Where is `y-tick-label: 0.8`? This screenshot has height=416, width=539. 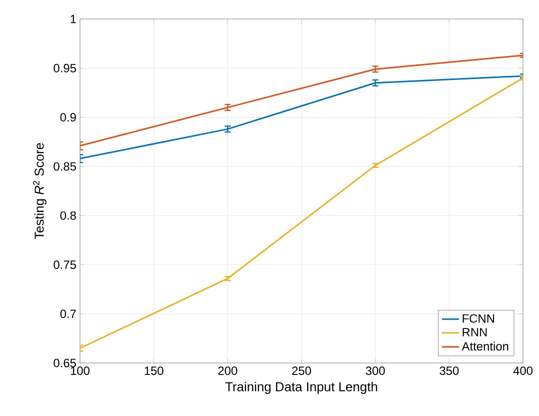
y-tick-label: 0.8 is located at coordinates (68, 215).